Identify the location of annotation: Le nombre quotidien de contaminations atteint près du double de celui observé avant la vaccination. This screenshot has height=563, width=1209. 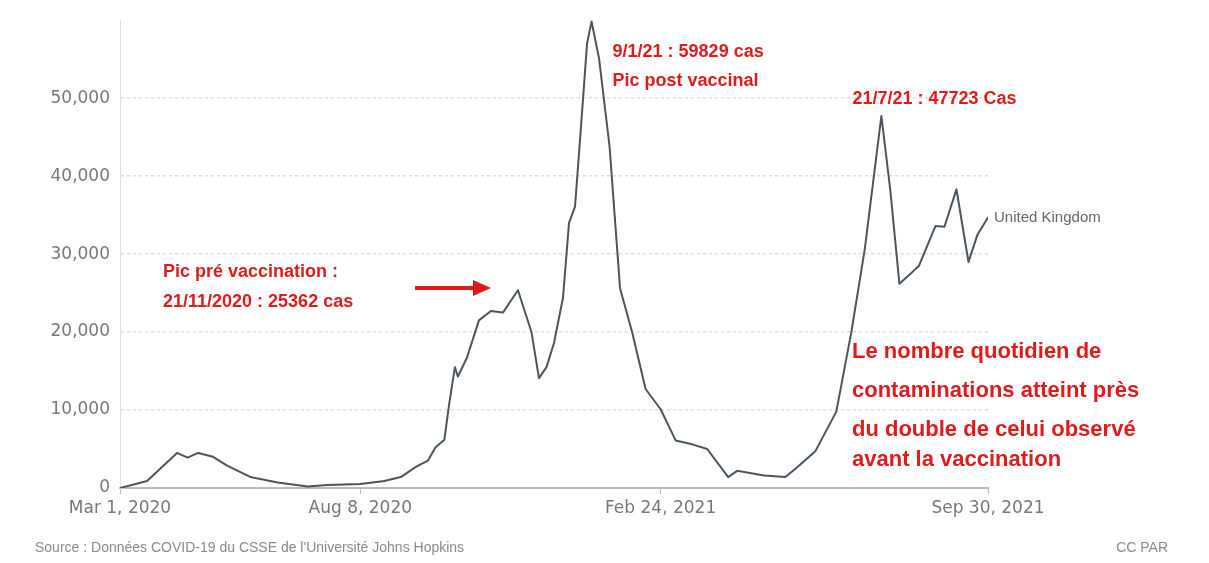
(996, 405).